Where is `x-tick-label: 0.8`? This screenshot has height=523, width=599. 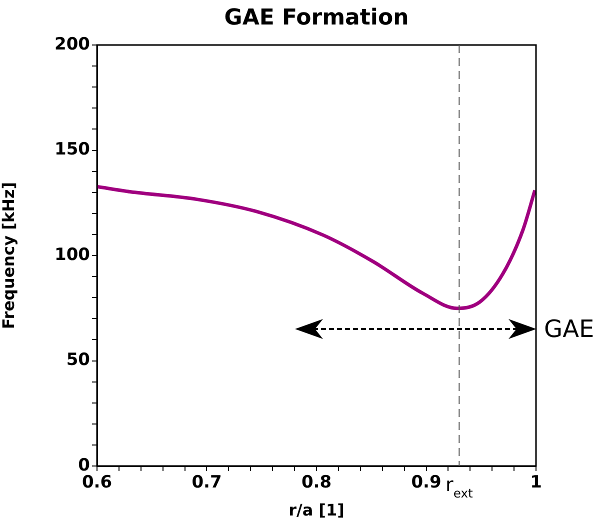 x-tick-label: 0.8 is located at coordinates (316, 482).